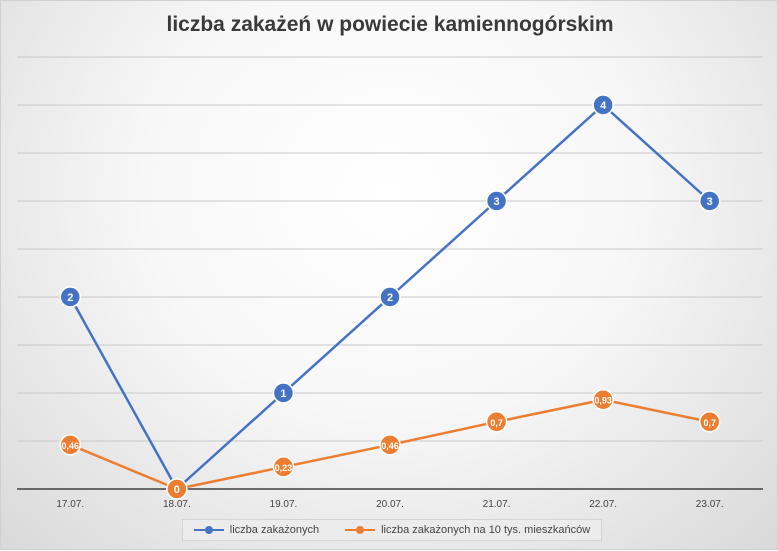 The height and width of the screenshot is (551, 778). I want to click on data-label-series-1: 1, so click(283, 394).